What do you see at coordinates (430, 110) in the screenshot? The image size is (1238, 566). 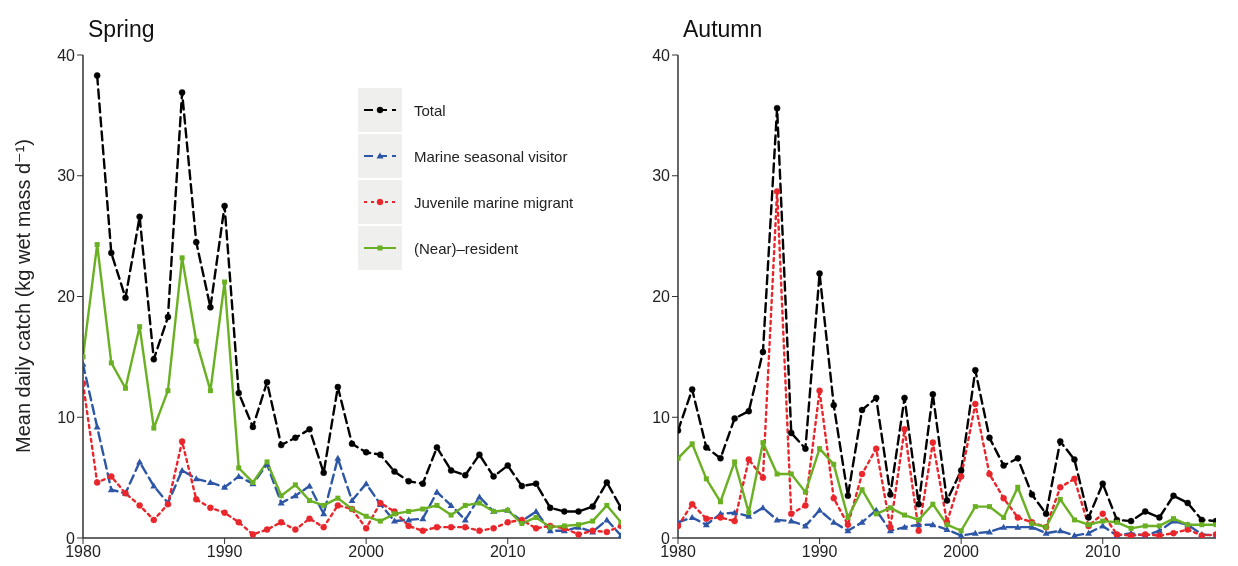 I see `legend-label: Total` at bounding box center [430, 110].